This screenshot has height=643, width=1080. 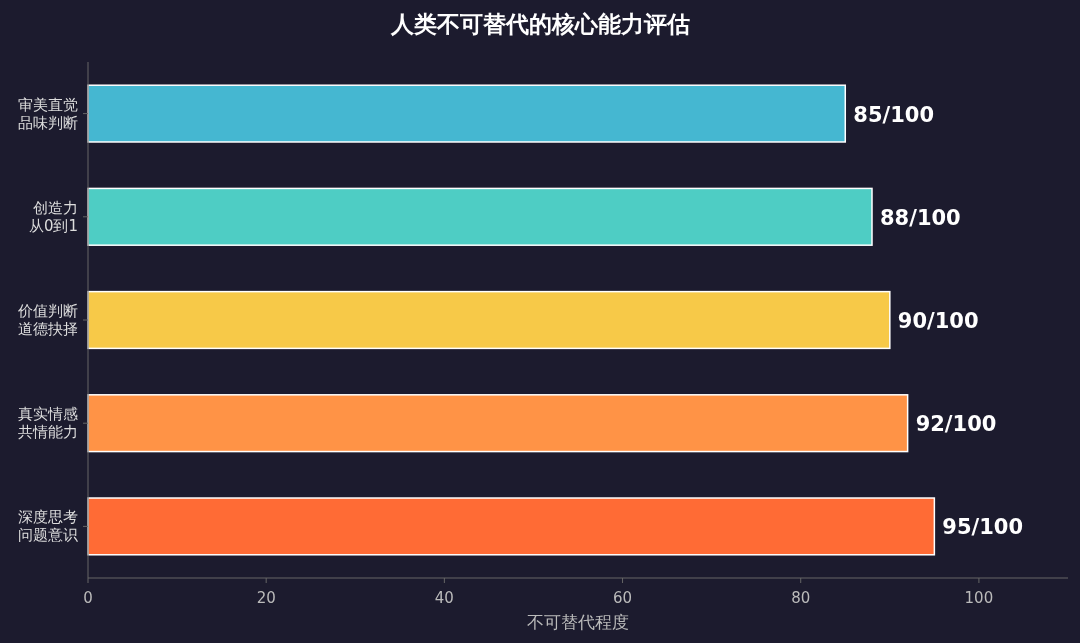 I want to click on y-tick-label: 深度思考问题意识, so click(x=48, y=526).